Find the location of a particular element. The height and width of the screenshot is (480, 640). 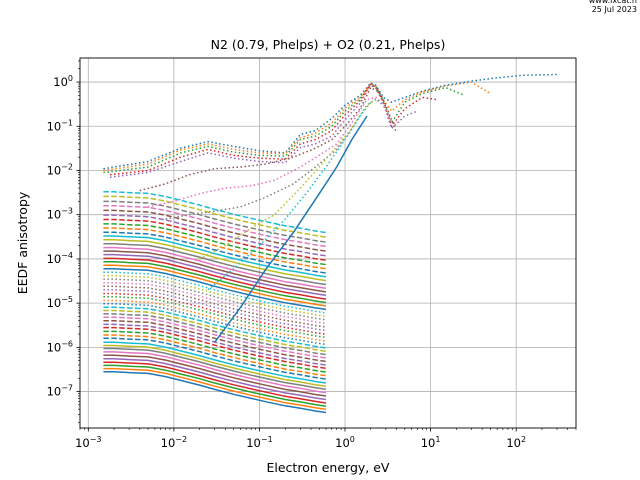

x-tick-label: 10⁻³ is located at coordinates (88, 442).